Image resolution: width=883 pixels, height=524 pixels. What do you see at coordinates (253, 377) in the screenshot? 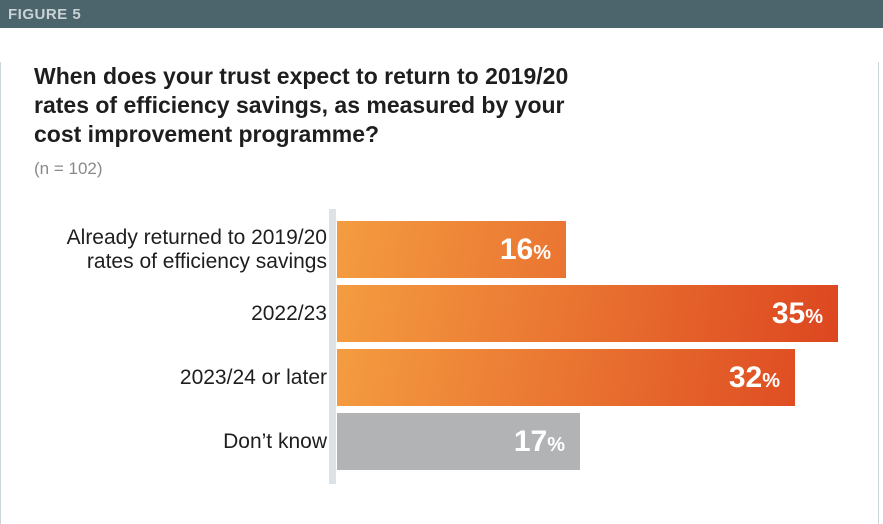
I see `category-label-line: 2023/24 or later` at bounding box center [253, 377].